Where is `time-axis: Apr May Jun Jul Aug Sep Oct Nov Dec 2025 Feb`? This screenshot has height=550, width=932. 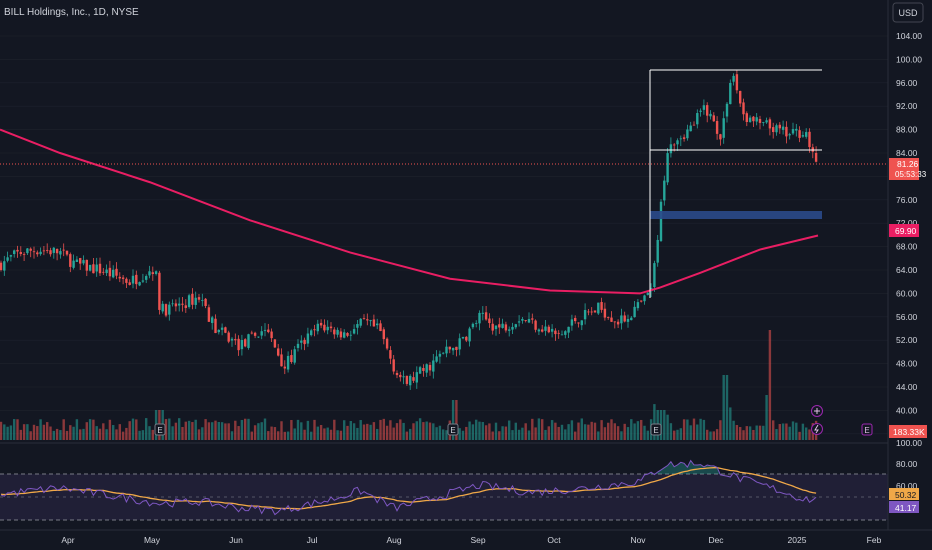
time-axis: Apr May Jun Jul Aug Sep Oct Nov Dec 2025 Feb is located at coordinates (471, 540).